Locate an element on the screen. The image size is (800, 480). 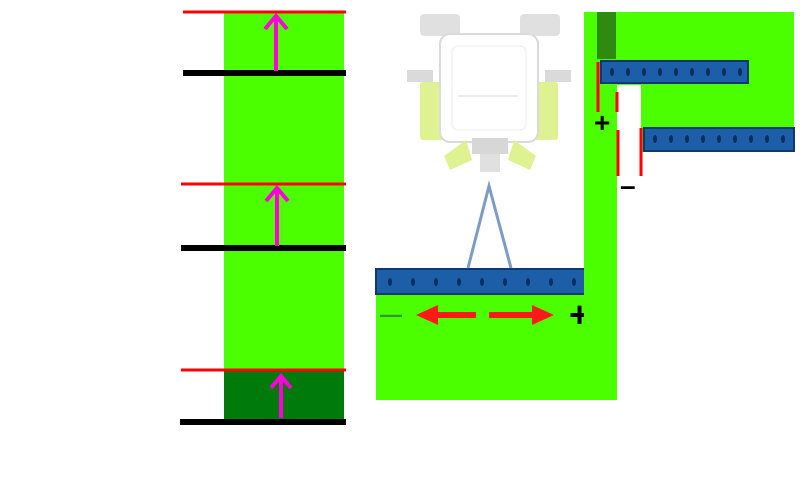
strip-green-field is located at coordinates (284, 213).